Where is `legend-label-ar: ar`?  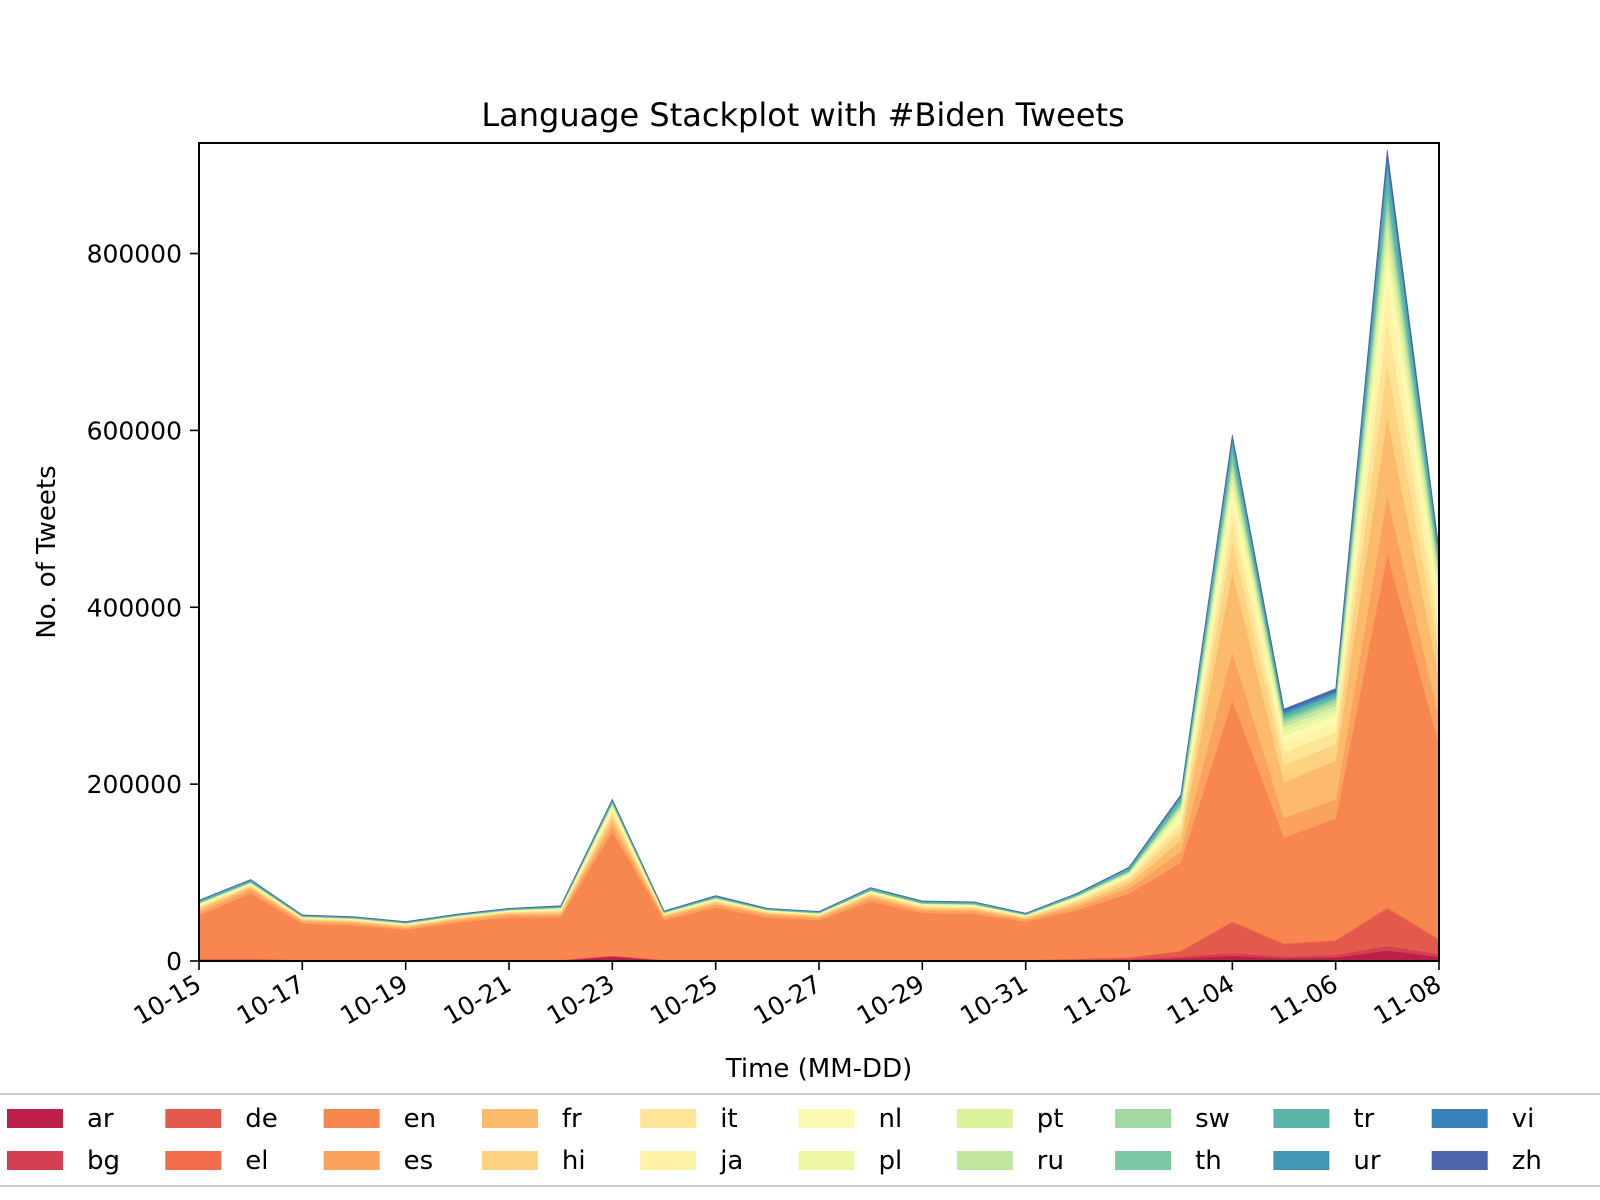 legend-label-ar: ar is located at coordinates (100, 1119).